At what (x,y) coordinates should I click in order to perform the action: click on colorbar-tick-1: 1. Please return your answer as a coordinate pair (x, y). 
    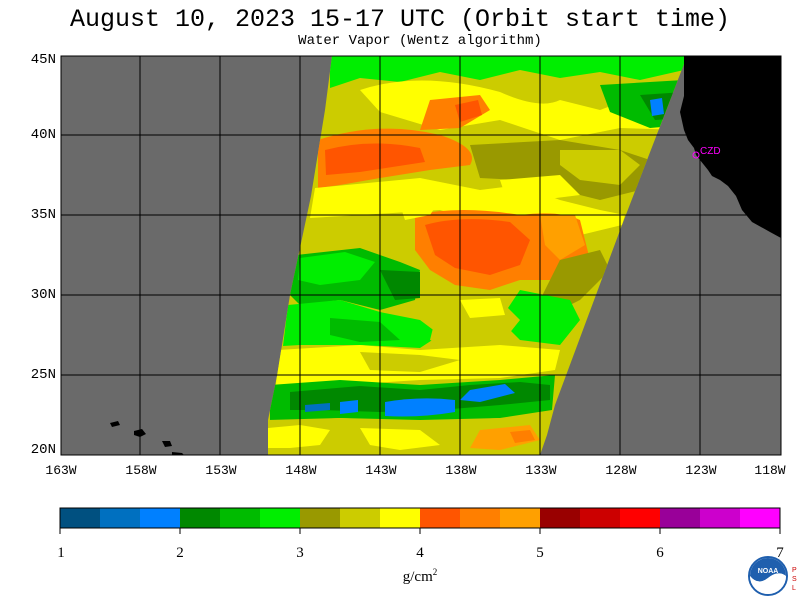
    Looking at the image, I should click on (61, 553).